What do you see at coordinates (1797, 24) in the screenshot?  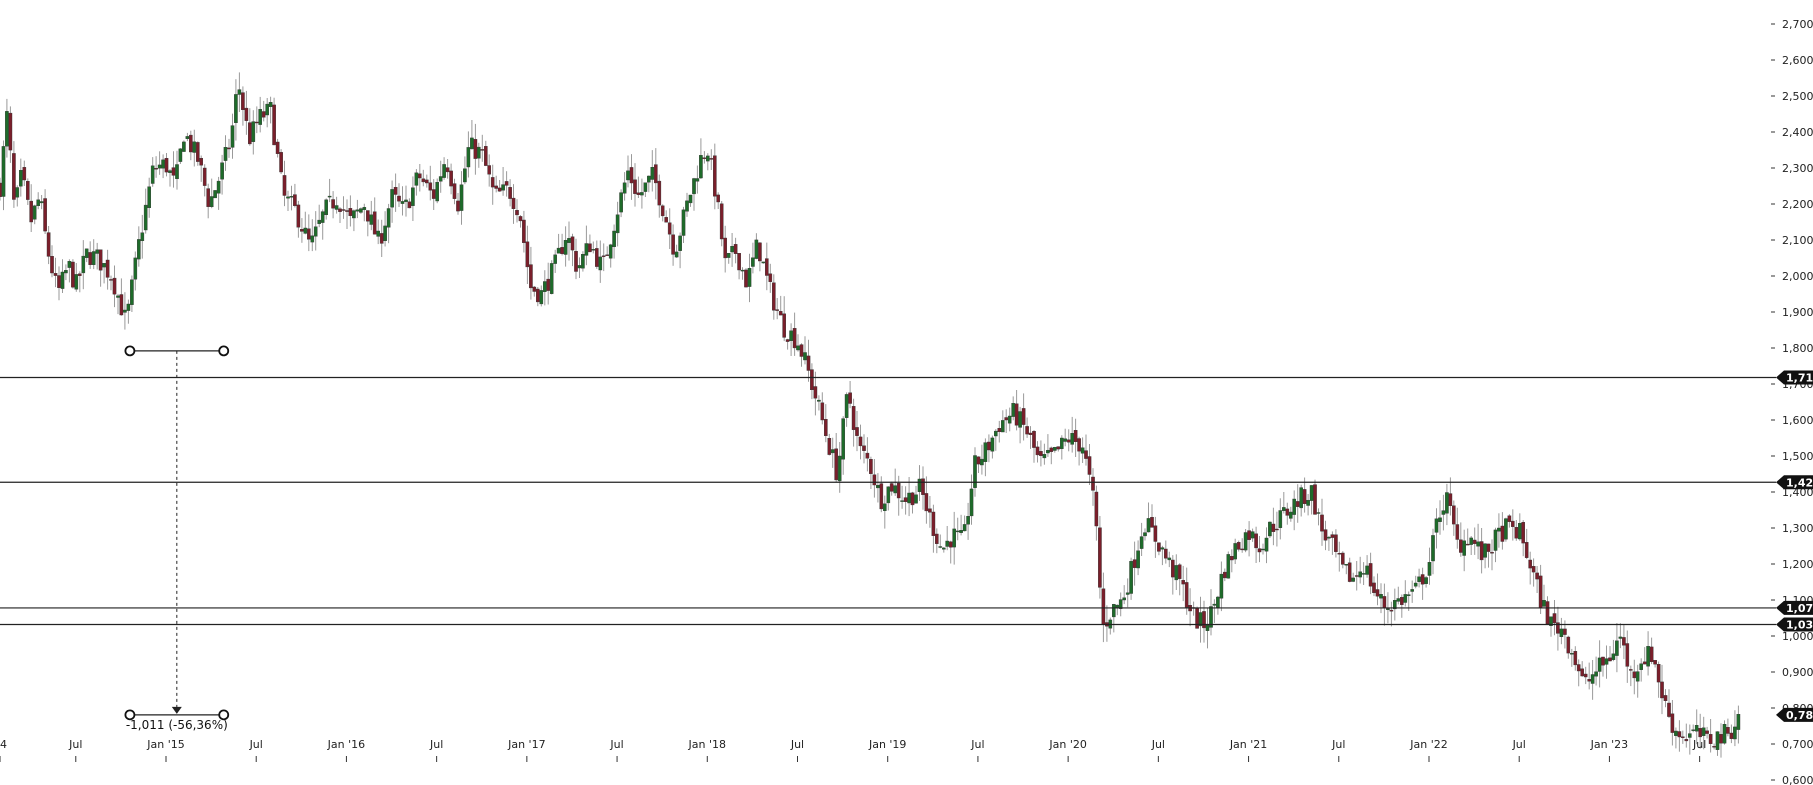 I see `y-tick-label: 2,700` at bounding box center [1797, 24].